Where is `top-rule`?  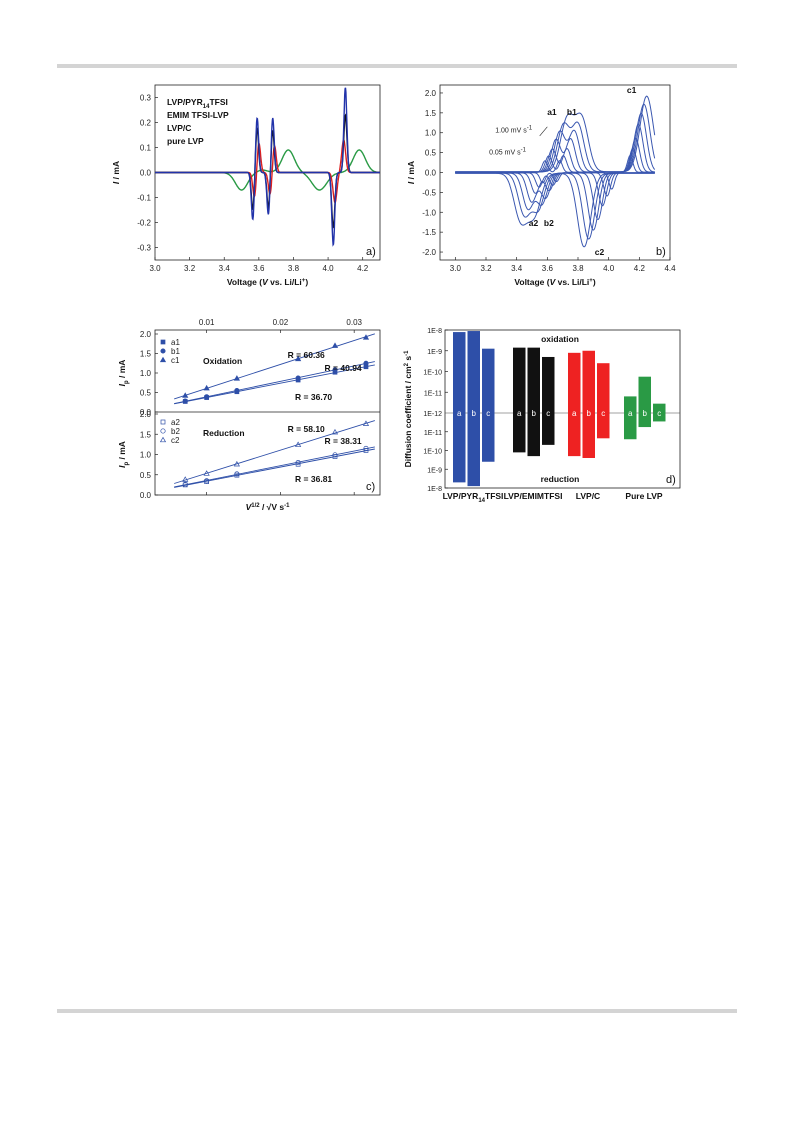 top-rule is located at coordinates (397, 66).